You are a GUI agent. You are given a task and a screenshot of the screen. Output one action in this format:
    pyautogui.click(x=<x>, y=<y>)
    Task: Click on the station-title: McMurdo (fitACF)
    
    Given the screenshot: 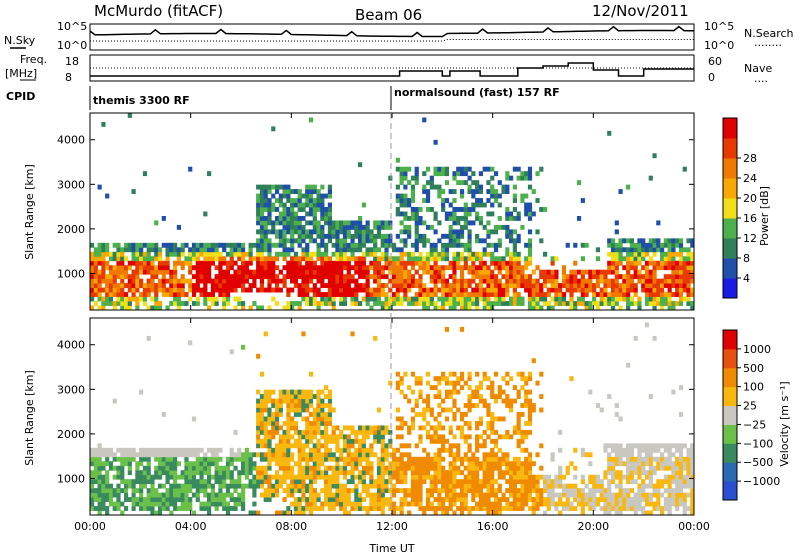 What is the action you would take?
    pyautogui.click(x=158, y=11)
    